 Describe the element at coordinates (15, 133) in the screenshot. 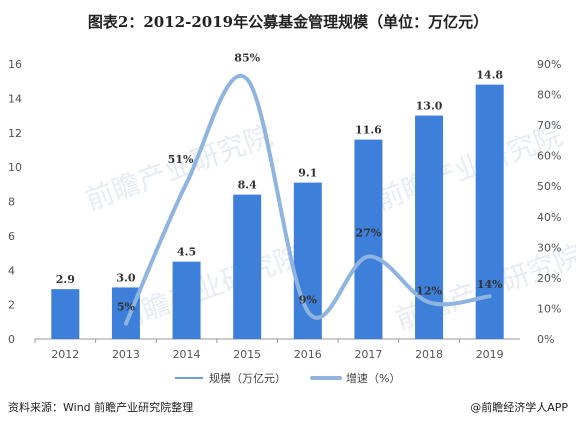

I see `y-left-tick-label: 12` at that location.